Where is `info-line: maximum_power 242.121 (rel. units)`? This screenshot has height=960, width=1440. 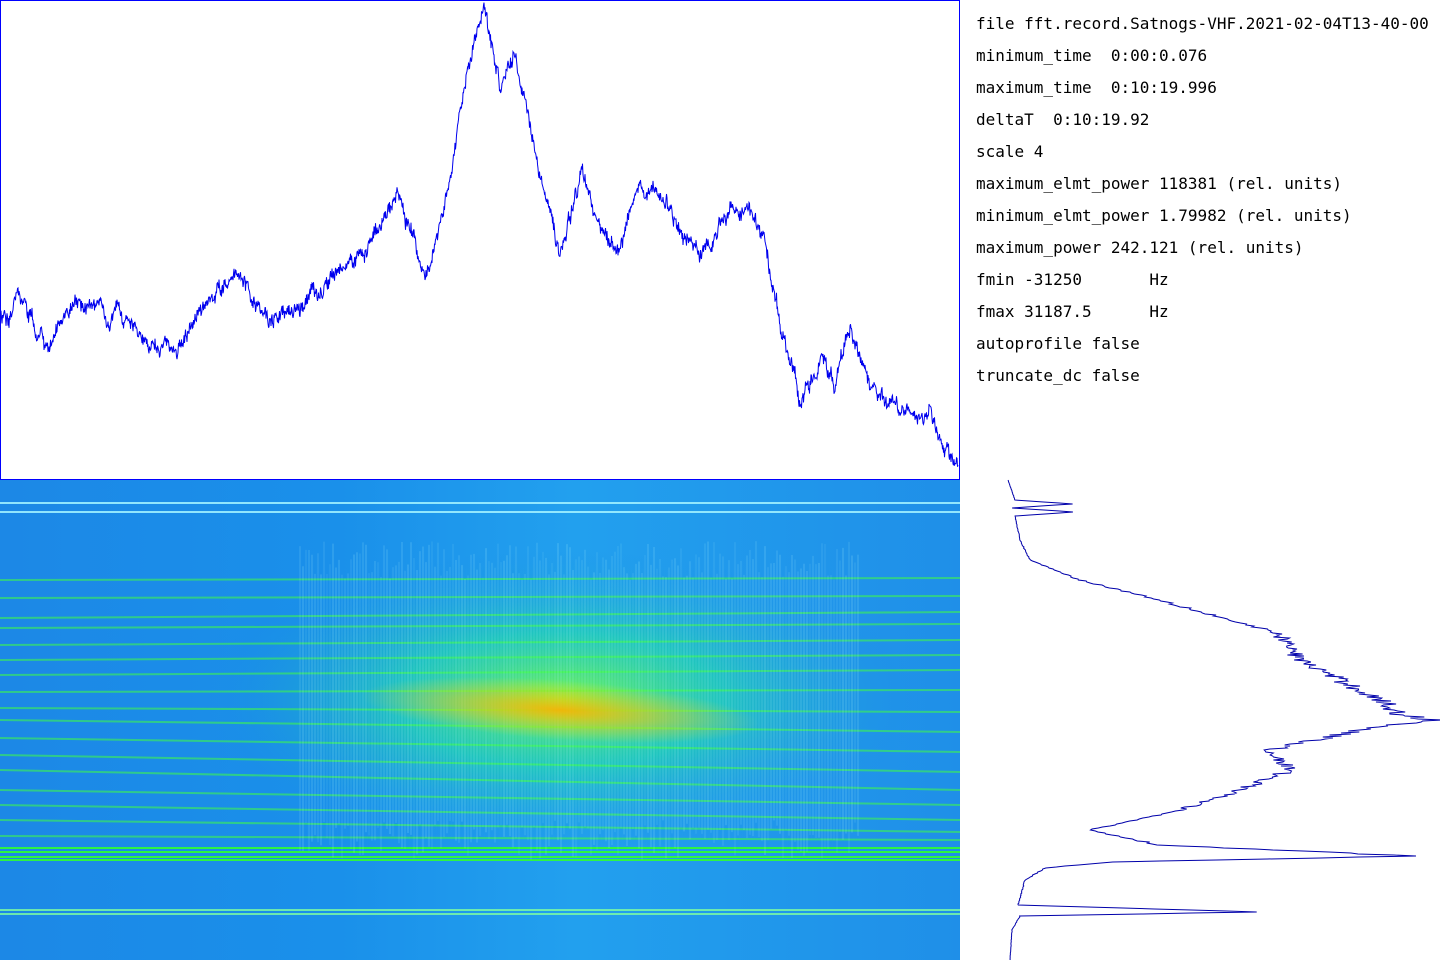
info-line: maximum_power 242.121 (rel. units) is located at coordinates (1140, 247).